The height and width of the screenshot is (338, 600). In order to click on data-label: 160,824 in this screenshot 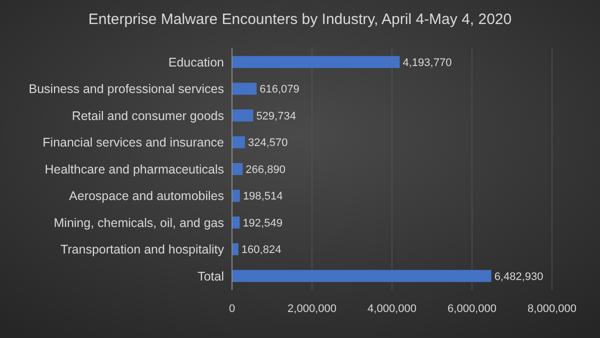, I will do `click(261, 250)`.